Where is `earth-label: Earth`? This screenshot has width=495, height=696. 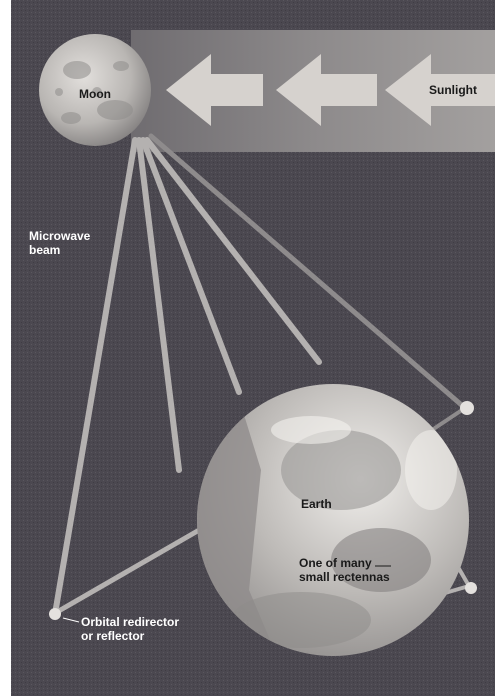 earth-label: Earth is located at coordinates (316, 504).